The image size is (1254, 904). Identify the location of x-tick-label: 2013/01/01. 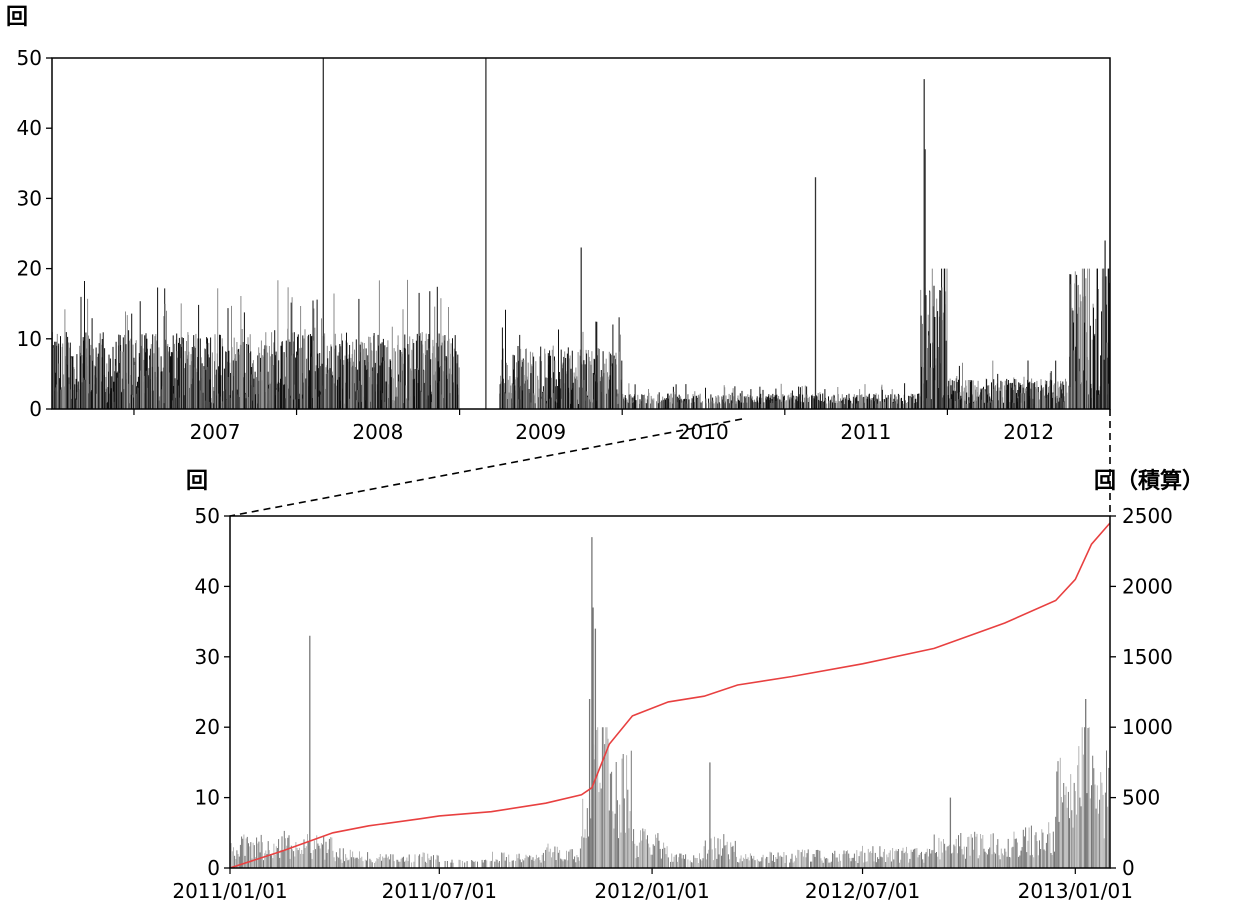
(1075, 891).